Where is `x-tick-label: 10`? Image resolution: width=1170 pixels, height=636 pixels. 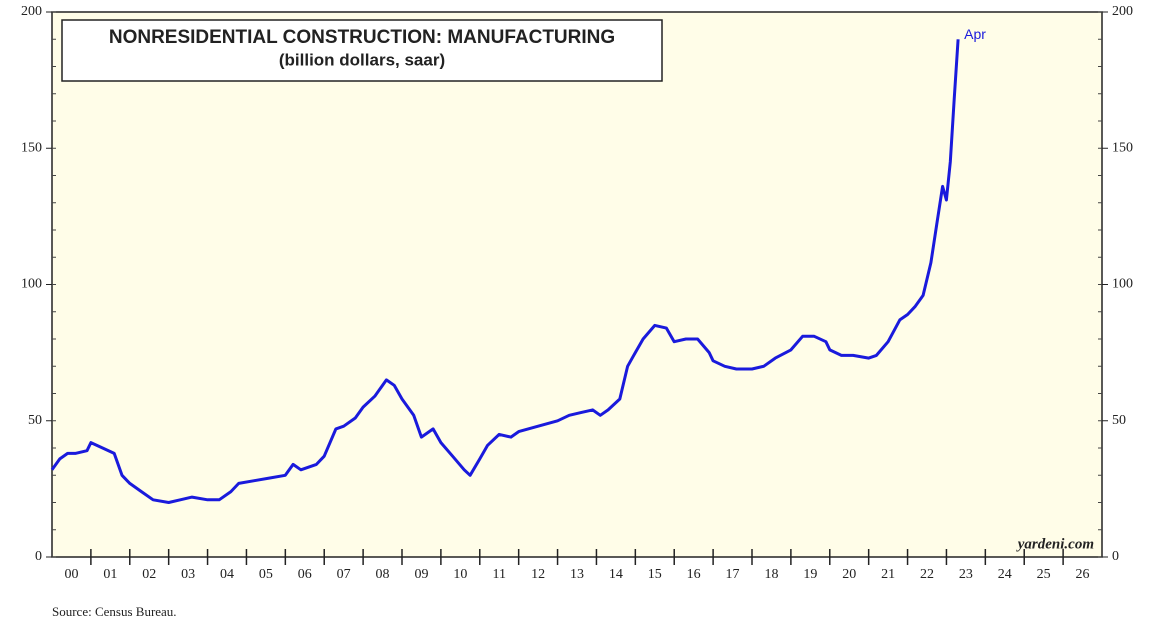 x-tick-label: 10 is located at coordinates (460, 574).